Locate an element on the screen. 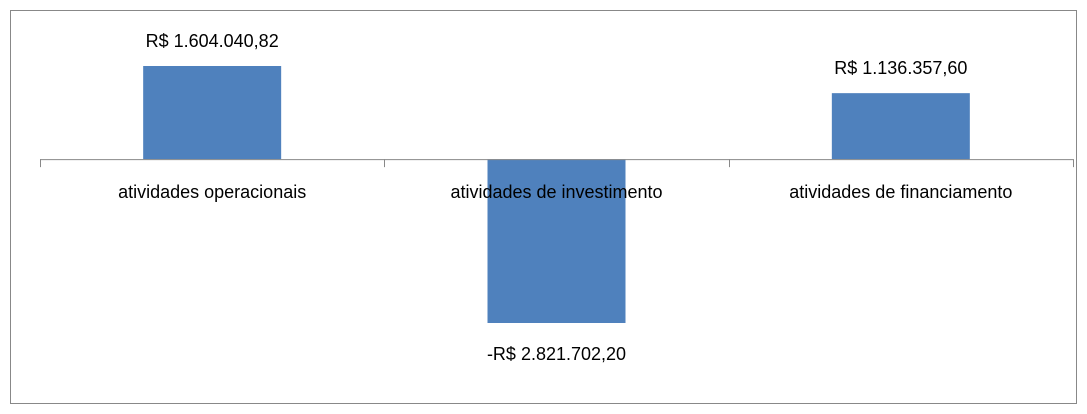 The height and width of the screenshot is (414, 1087). data-label: R$ 1.136.357,60 is located at coordinates (900, 68).